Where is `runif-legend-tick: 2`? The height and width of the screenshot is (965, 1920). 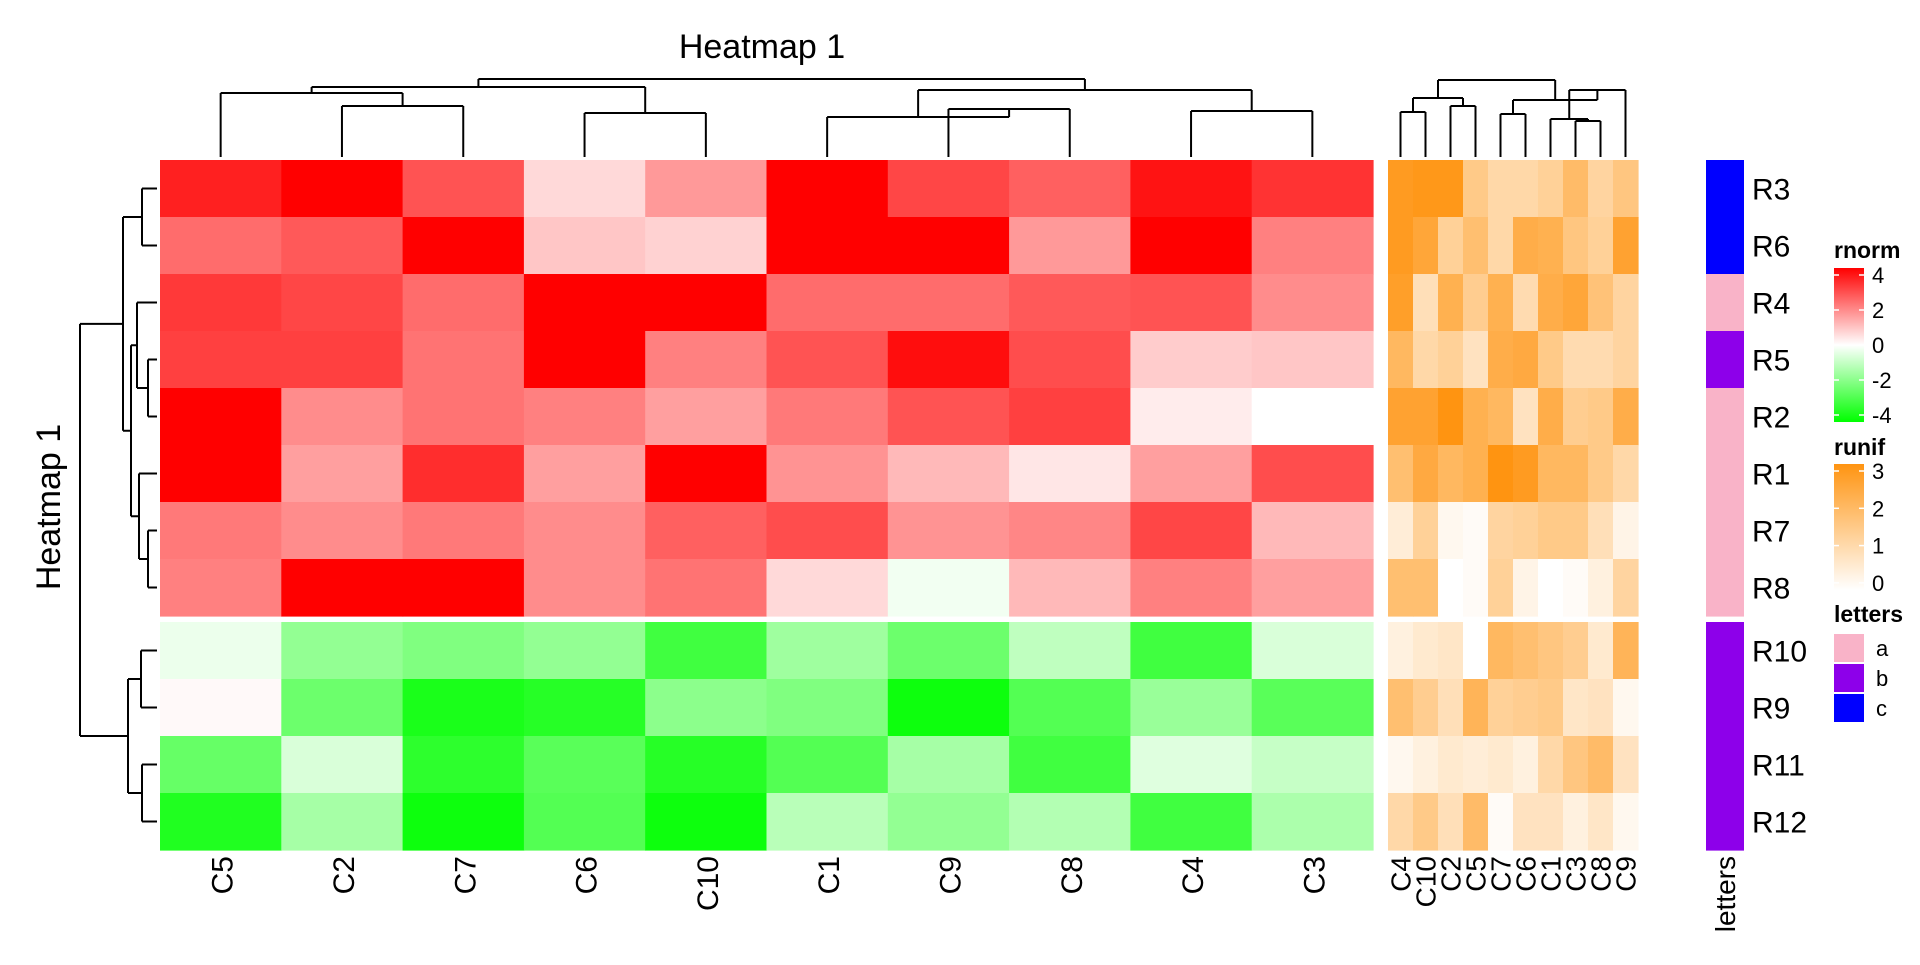
runif-legend-tick: 2 is located at coordinates (1878, 508).